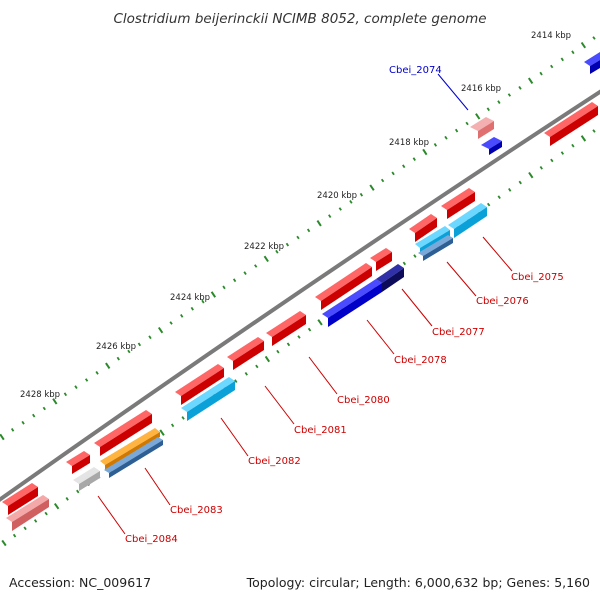 This screenshot has height=600, width=600. What do you see at coordinates (461, 279) in the screenshot?
I see `leader-line-cbei-2076` at bounding box center [461, 279].